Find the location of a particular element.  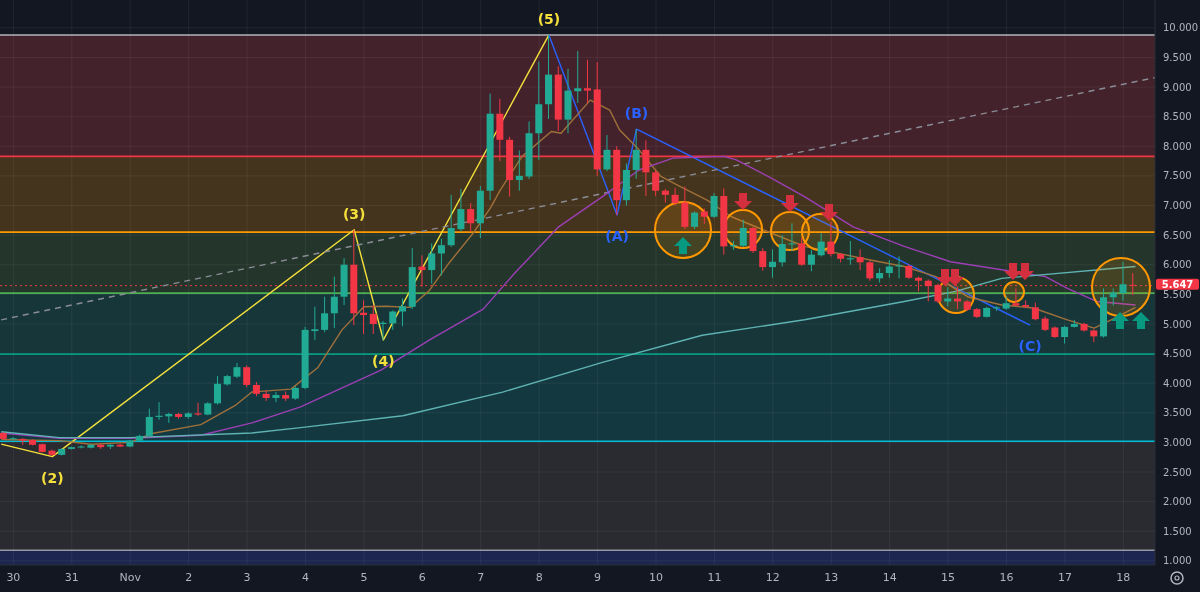

y-tick-label: 6.000 is located at coordinates (1177, 265).